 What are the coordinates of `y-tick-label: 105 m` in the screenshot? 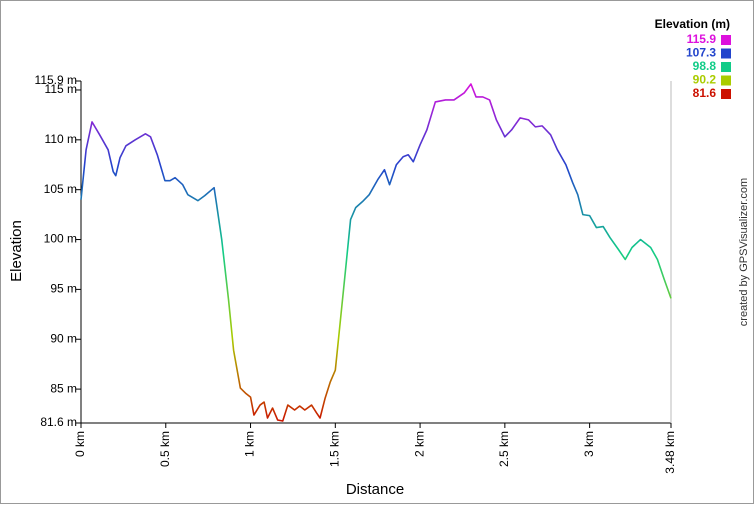 It's located at (60, 189).